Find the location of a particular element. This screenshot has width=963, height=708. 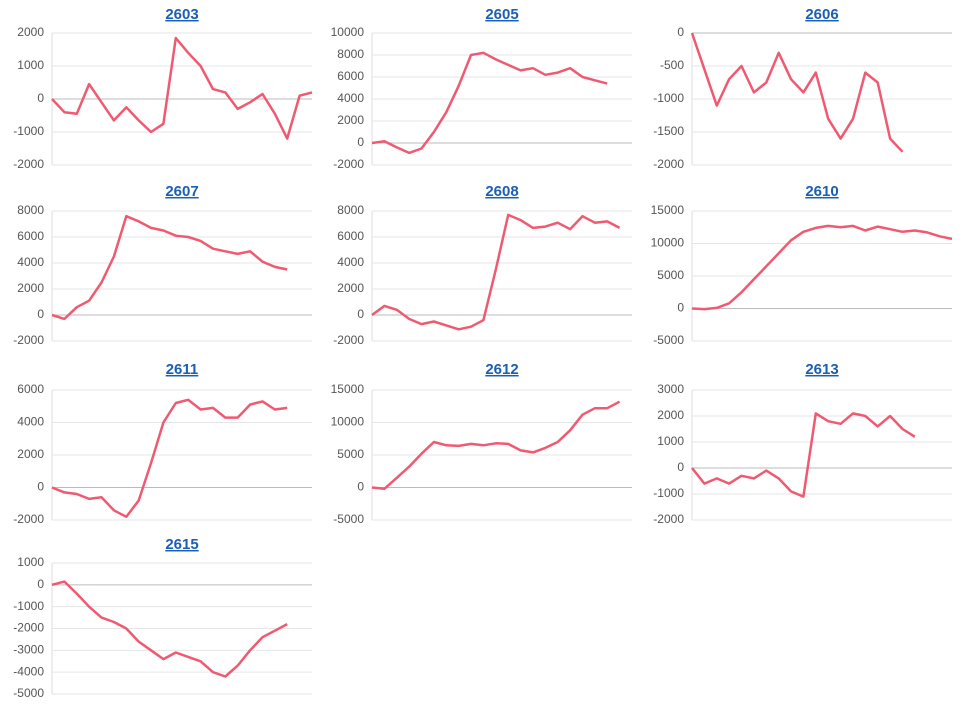

chart-title: 2613 is located at coordinates (821, 369).